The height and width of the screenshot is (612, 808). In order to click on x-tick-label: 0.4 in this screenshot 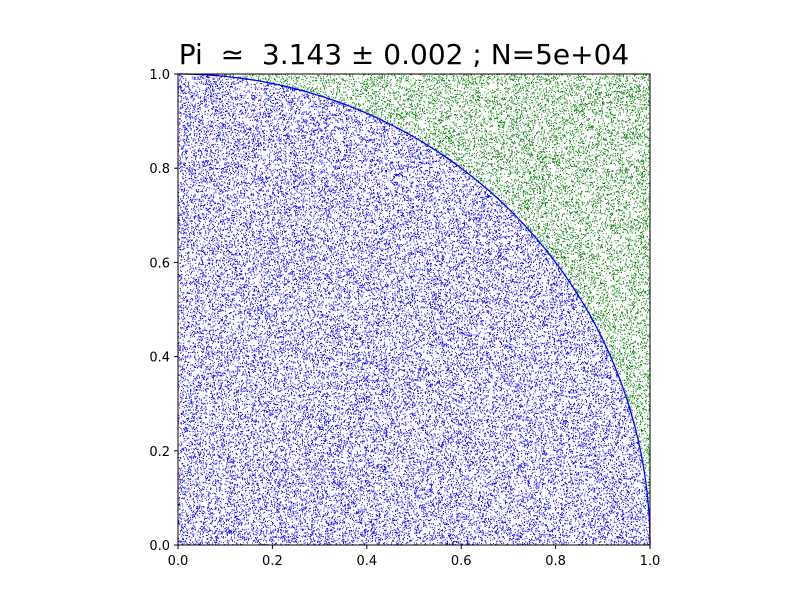, I will do `click(366, 561)`.